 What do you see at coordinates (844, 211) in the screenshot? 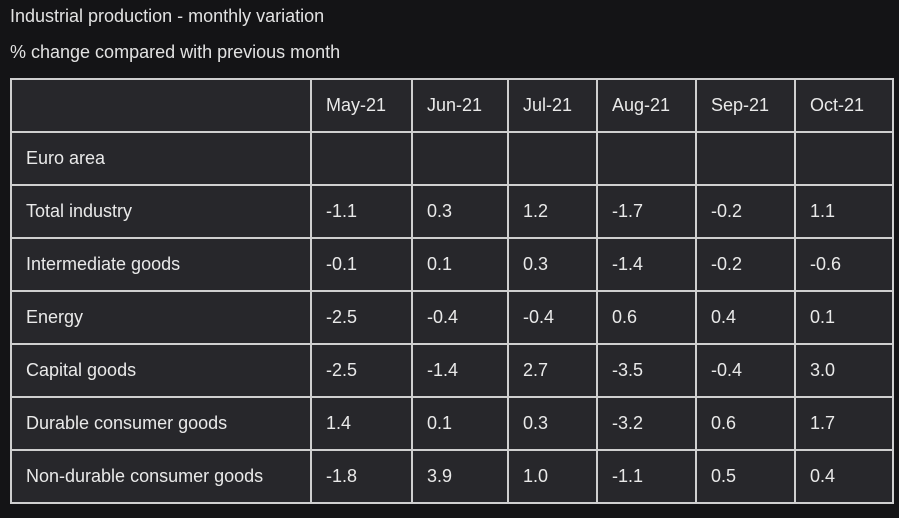
I see `table-cell: 1.1` at bounding box center [844, 211].